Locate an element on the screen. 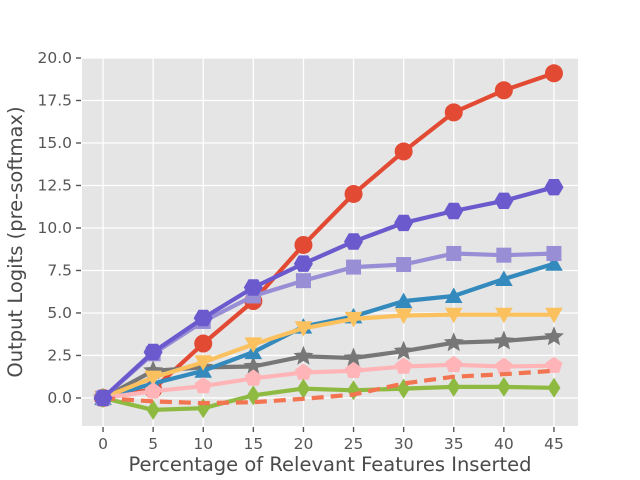 The image size is (640, 480). yellow-triangles-down-line is located at coordinates (328, 356).